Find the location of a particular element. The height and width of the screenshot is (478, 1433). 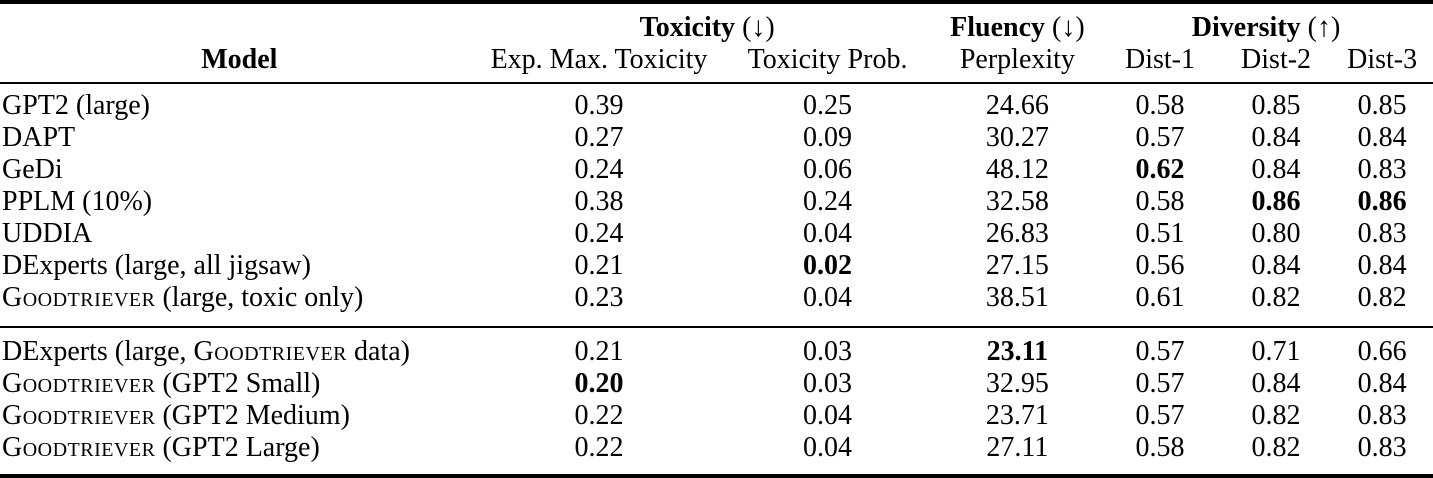

value-cell: 0.39 is located at coordinates (599, 105).